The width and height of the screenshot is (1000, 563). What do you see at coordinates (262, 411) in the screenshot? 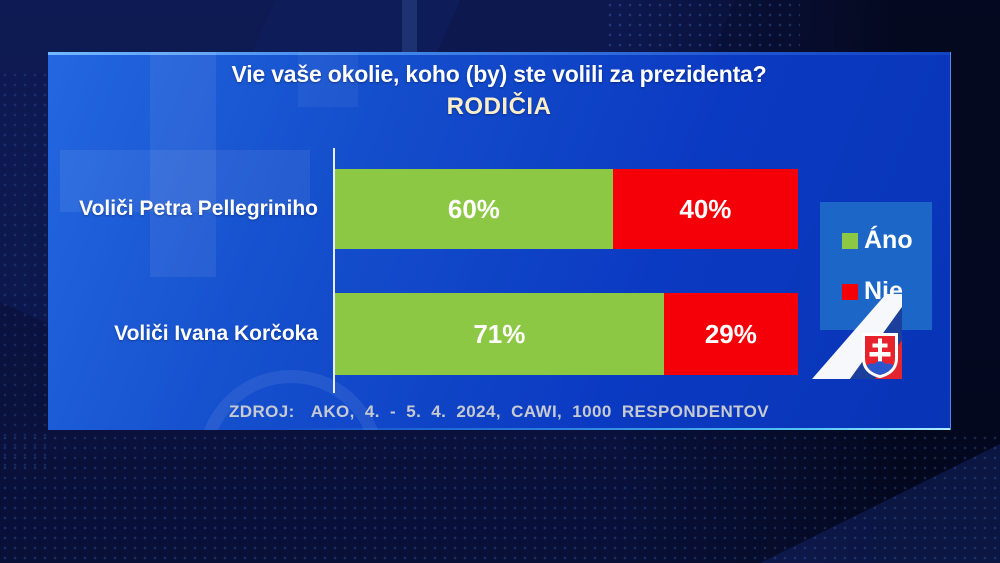
I see `source-label: ZDROJ:` at bounding box center [262, 411].